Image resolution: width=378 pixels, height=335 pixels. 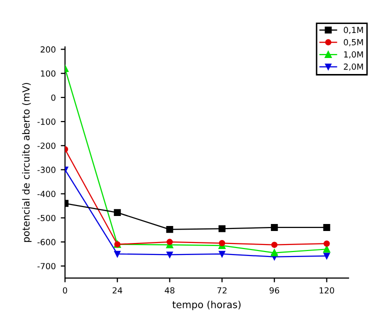 What do you see at coordinates (65, 290) in the screenshot?
I see `x-tick-label: 0` at bounding box center [65, 290].